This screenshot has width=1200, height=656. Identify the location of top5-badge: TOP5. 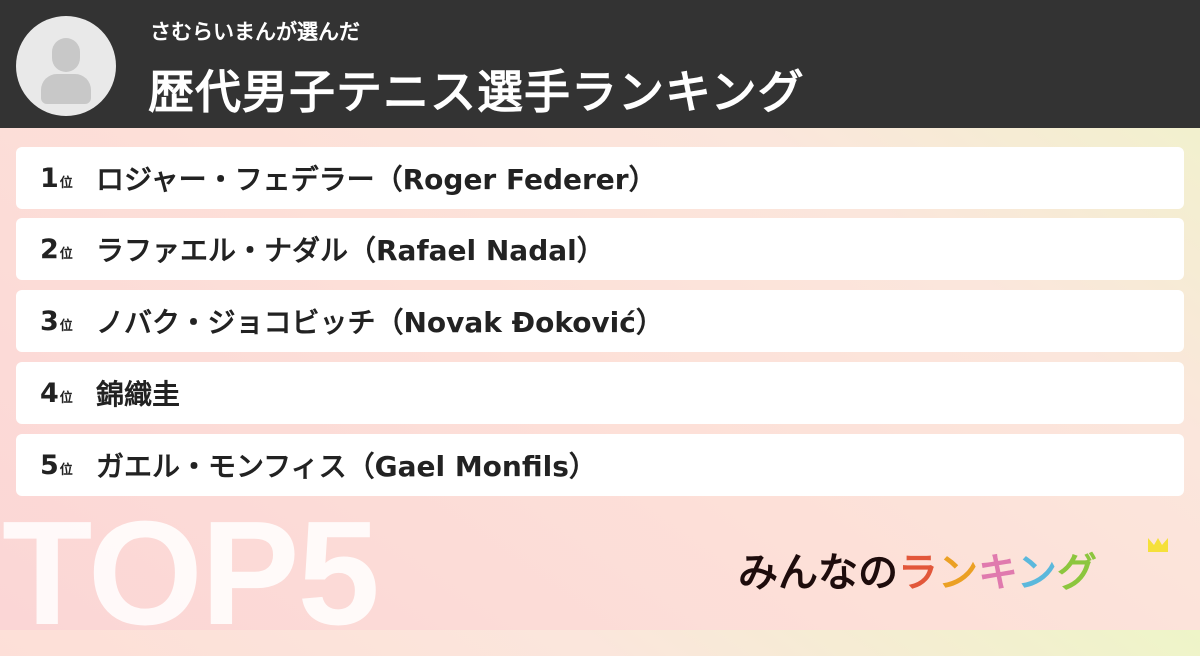
(191, 573).